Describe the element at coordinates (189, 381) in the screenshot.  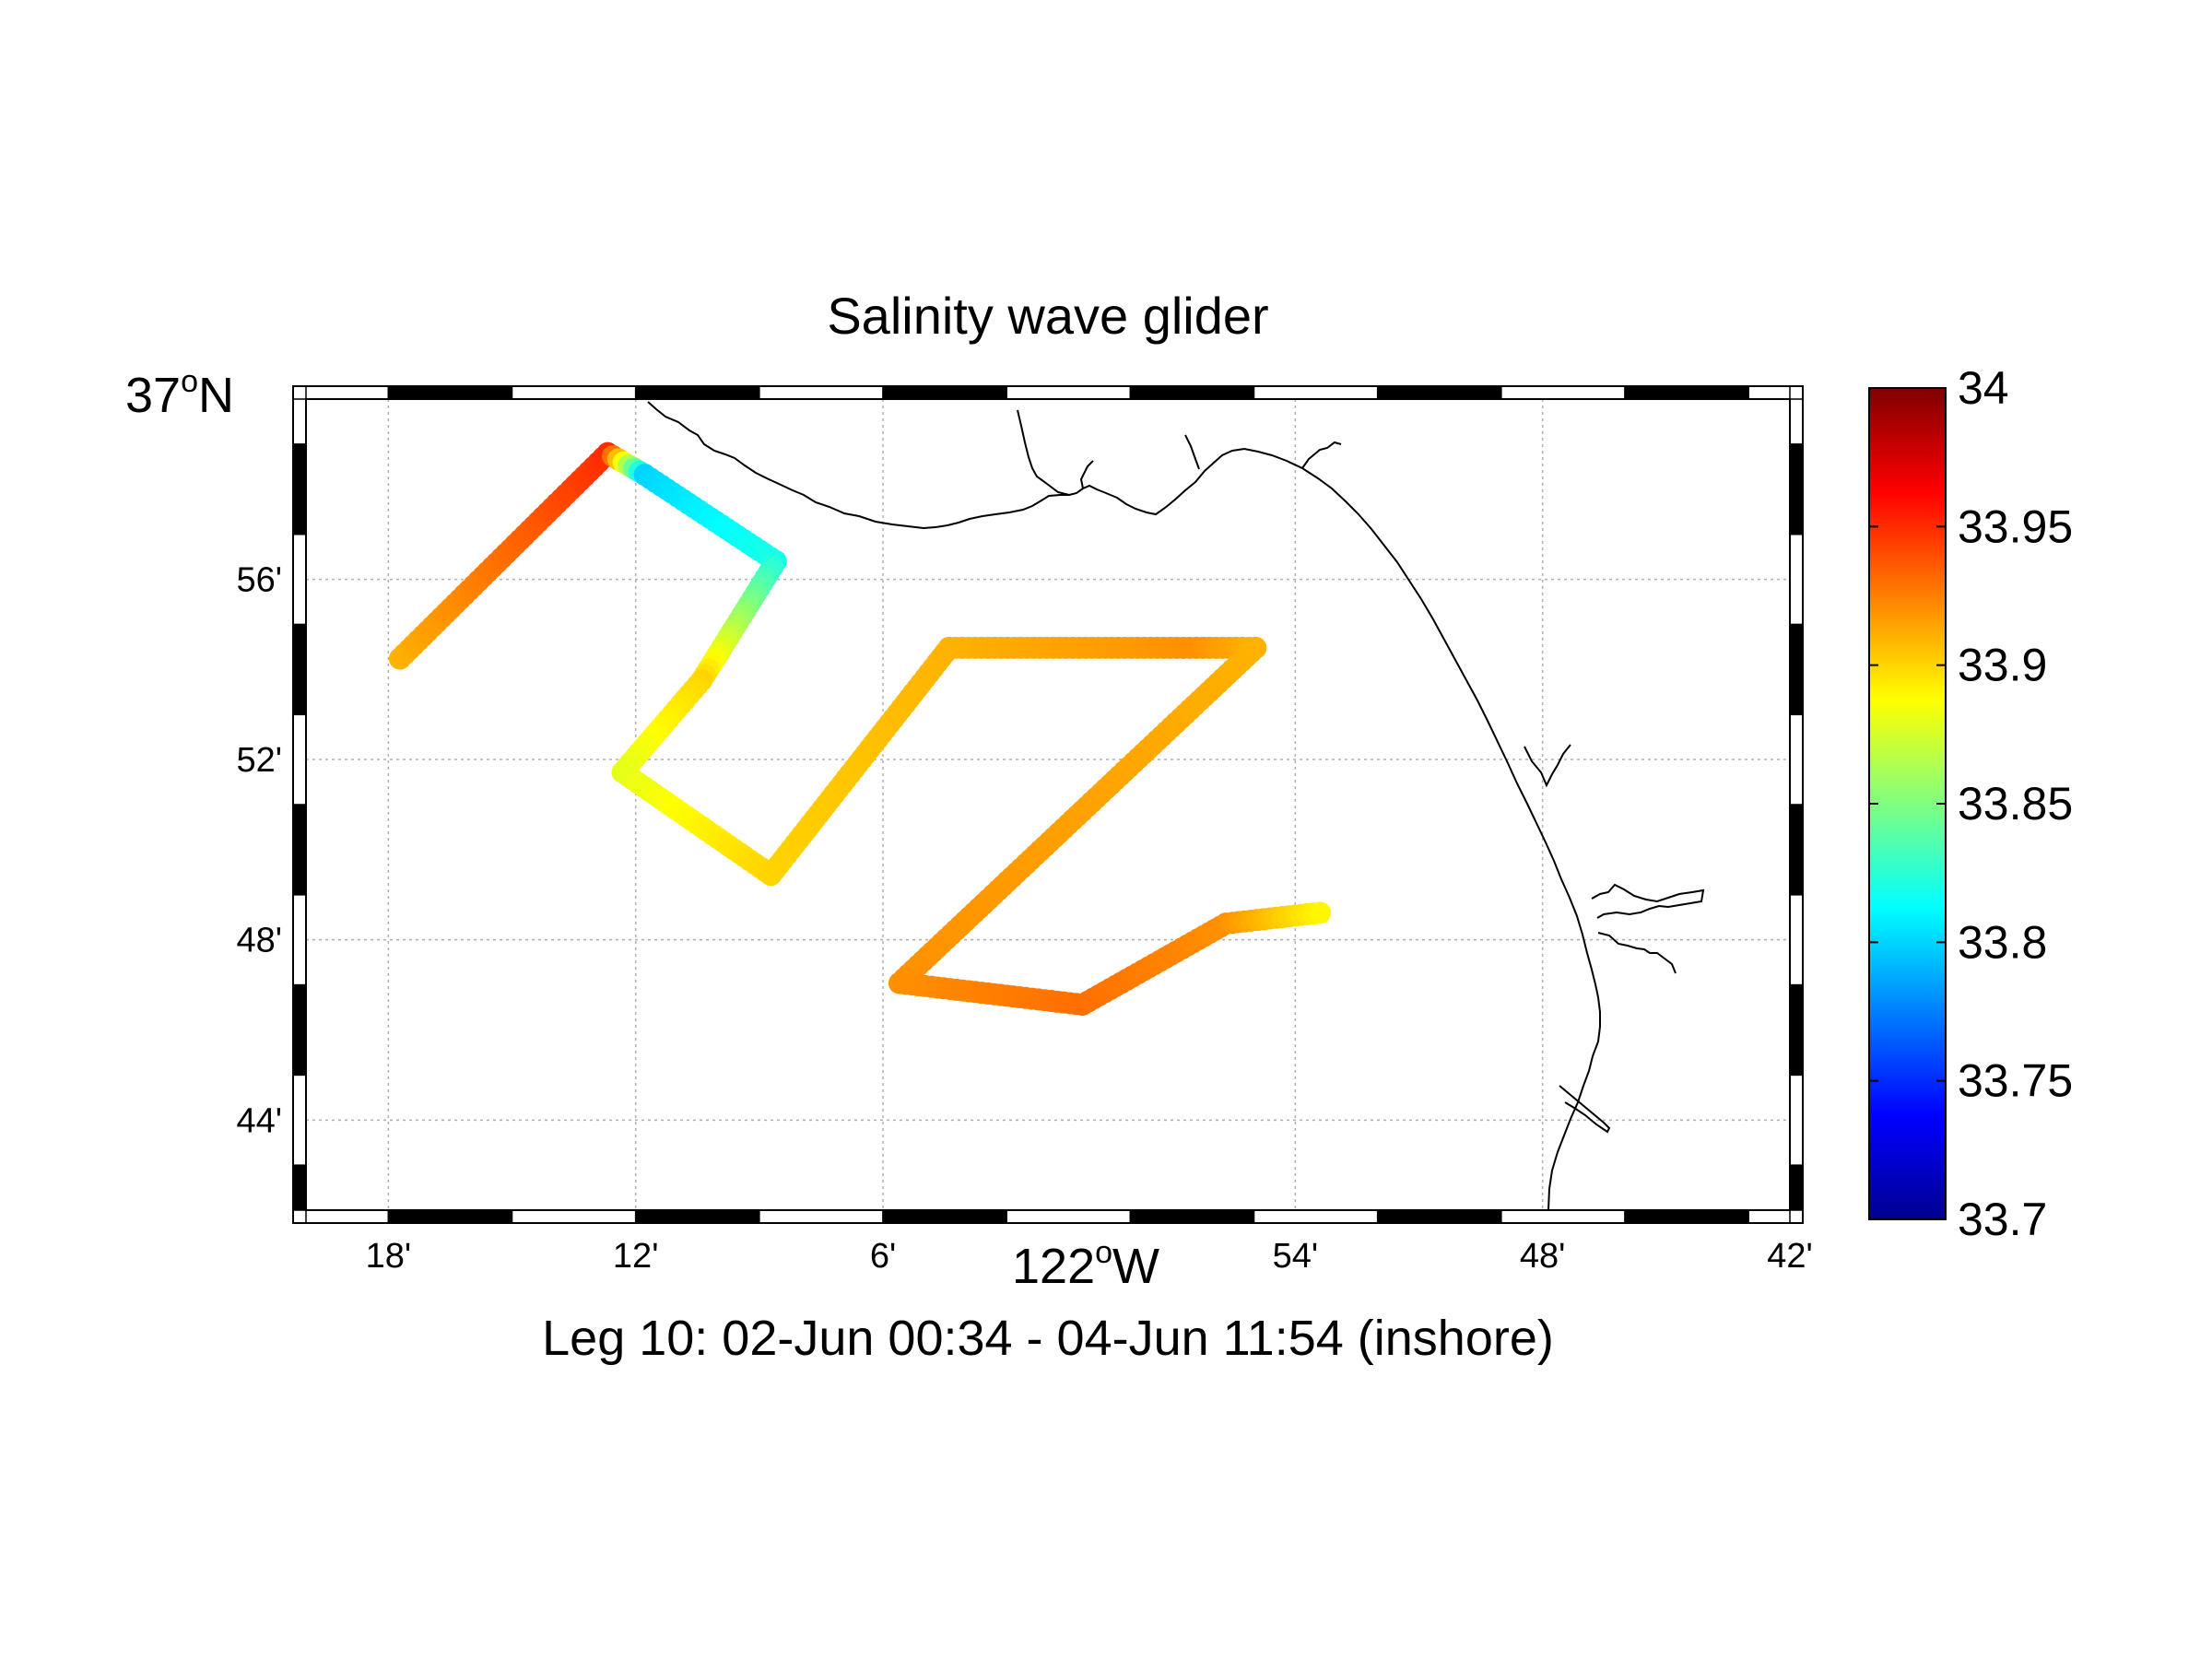
I see `y-label-sup: o` at that location.